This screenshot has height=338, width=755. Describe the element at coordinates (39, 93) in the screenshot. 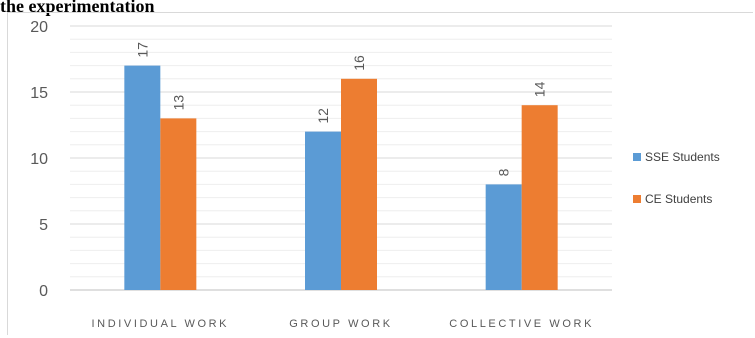

I see `y-tick-label: 15` at that location.